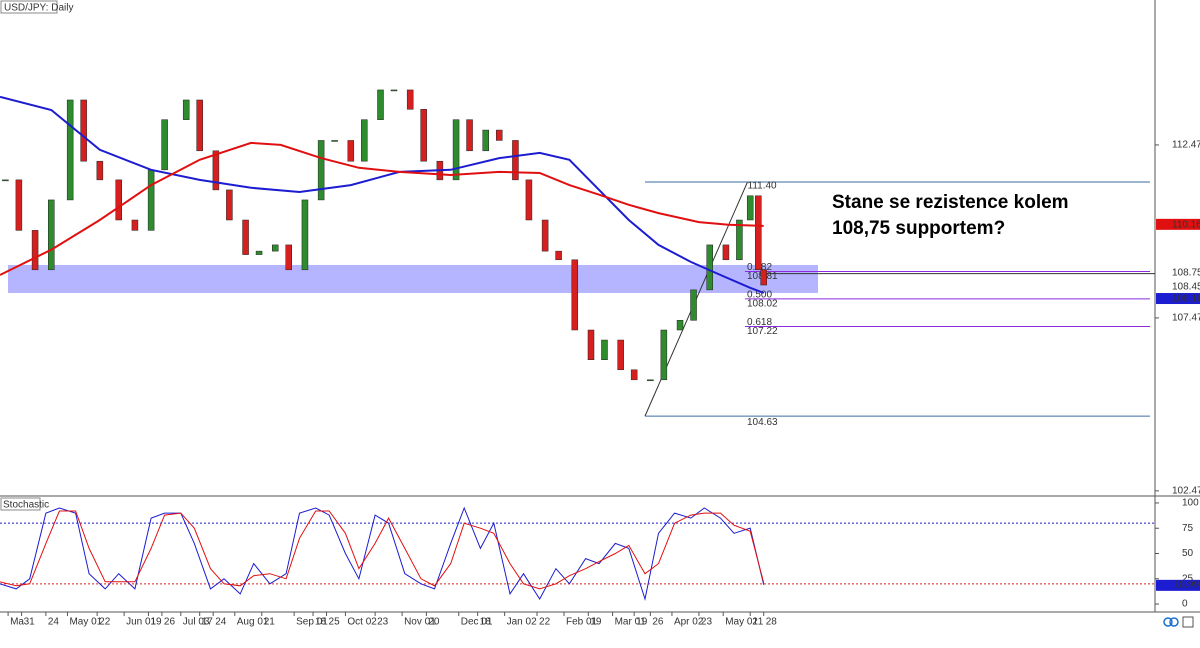 The height and width of the screenshot is (648, 1200). I want to click on stoch-title: Stochastic, so click(26, 505).